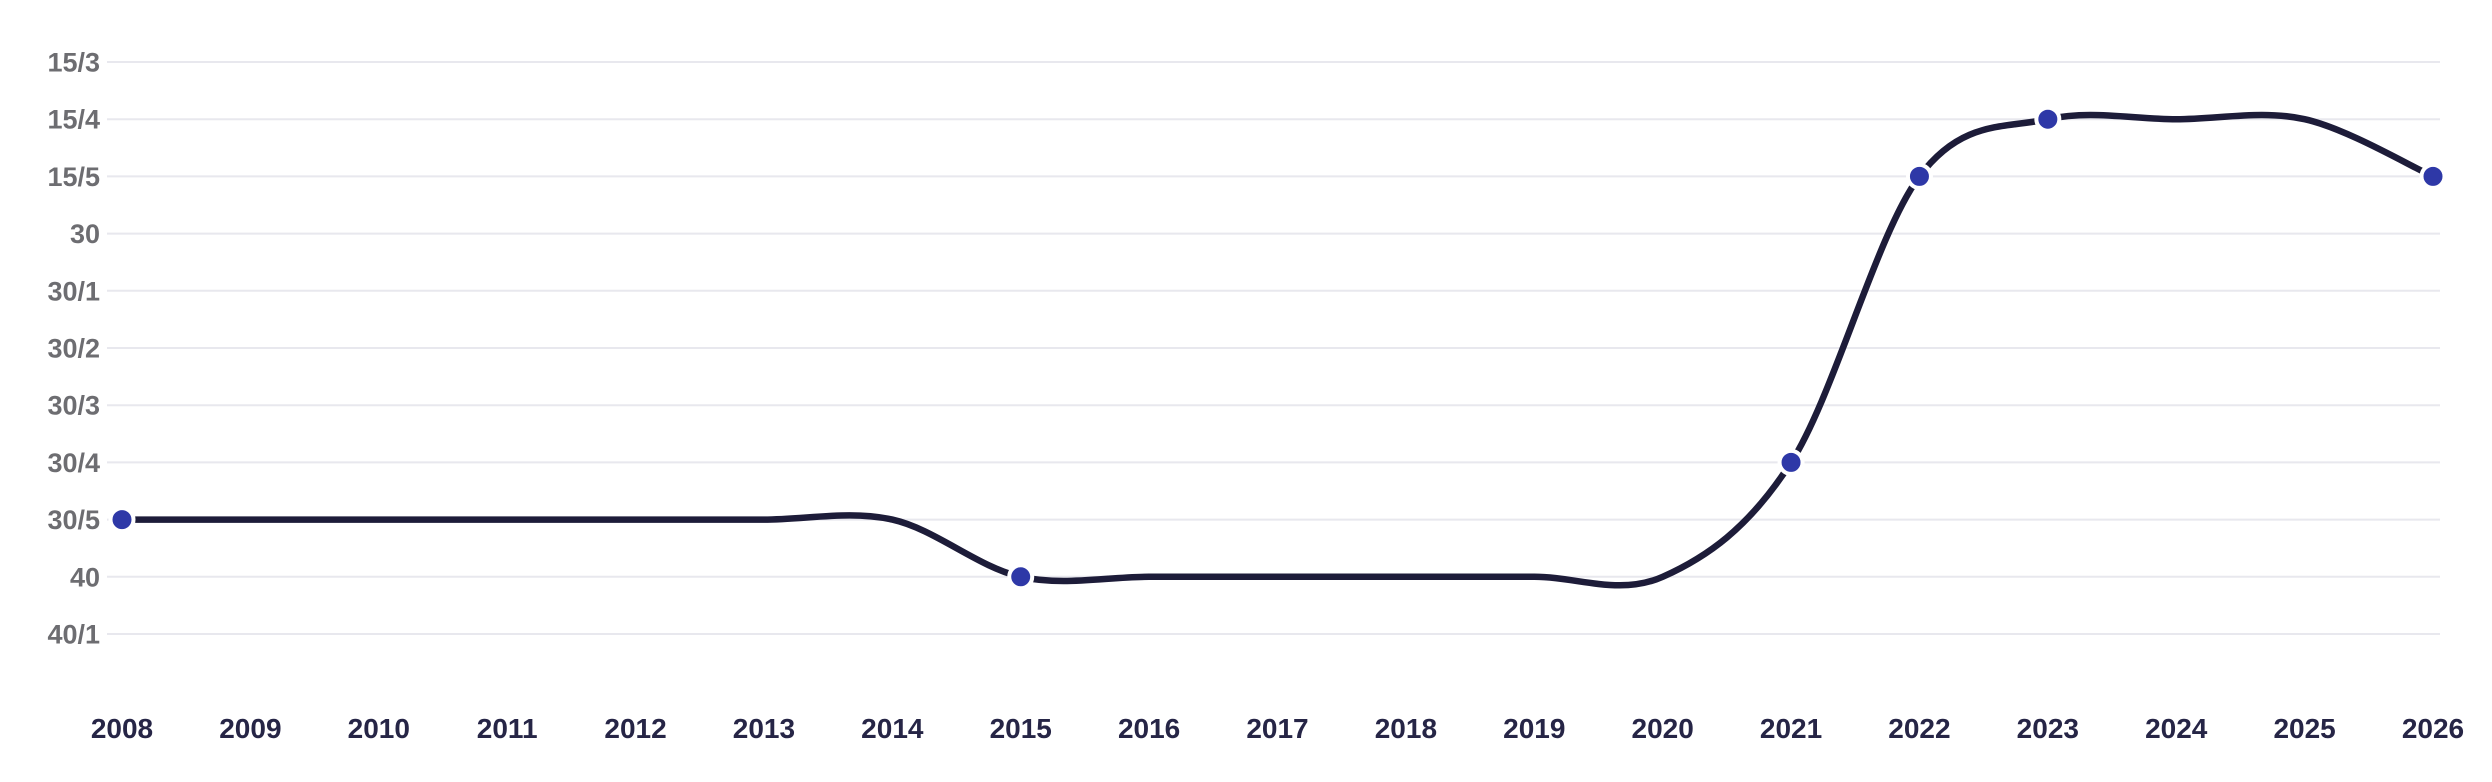  I want to click on x-axis-label: 2023, so click(2048, 728).